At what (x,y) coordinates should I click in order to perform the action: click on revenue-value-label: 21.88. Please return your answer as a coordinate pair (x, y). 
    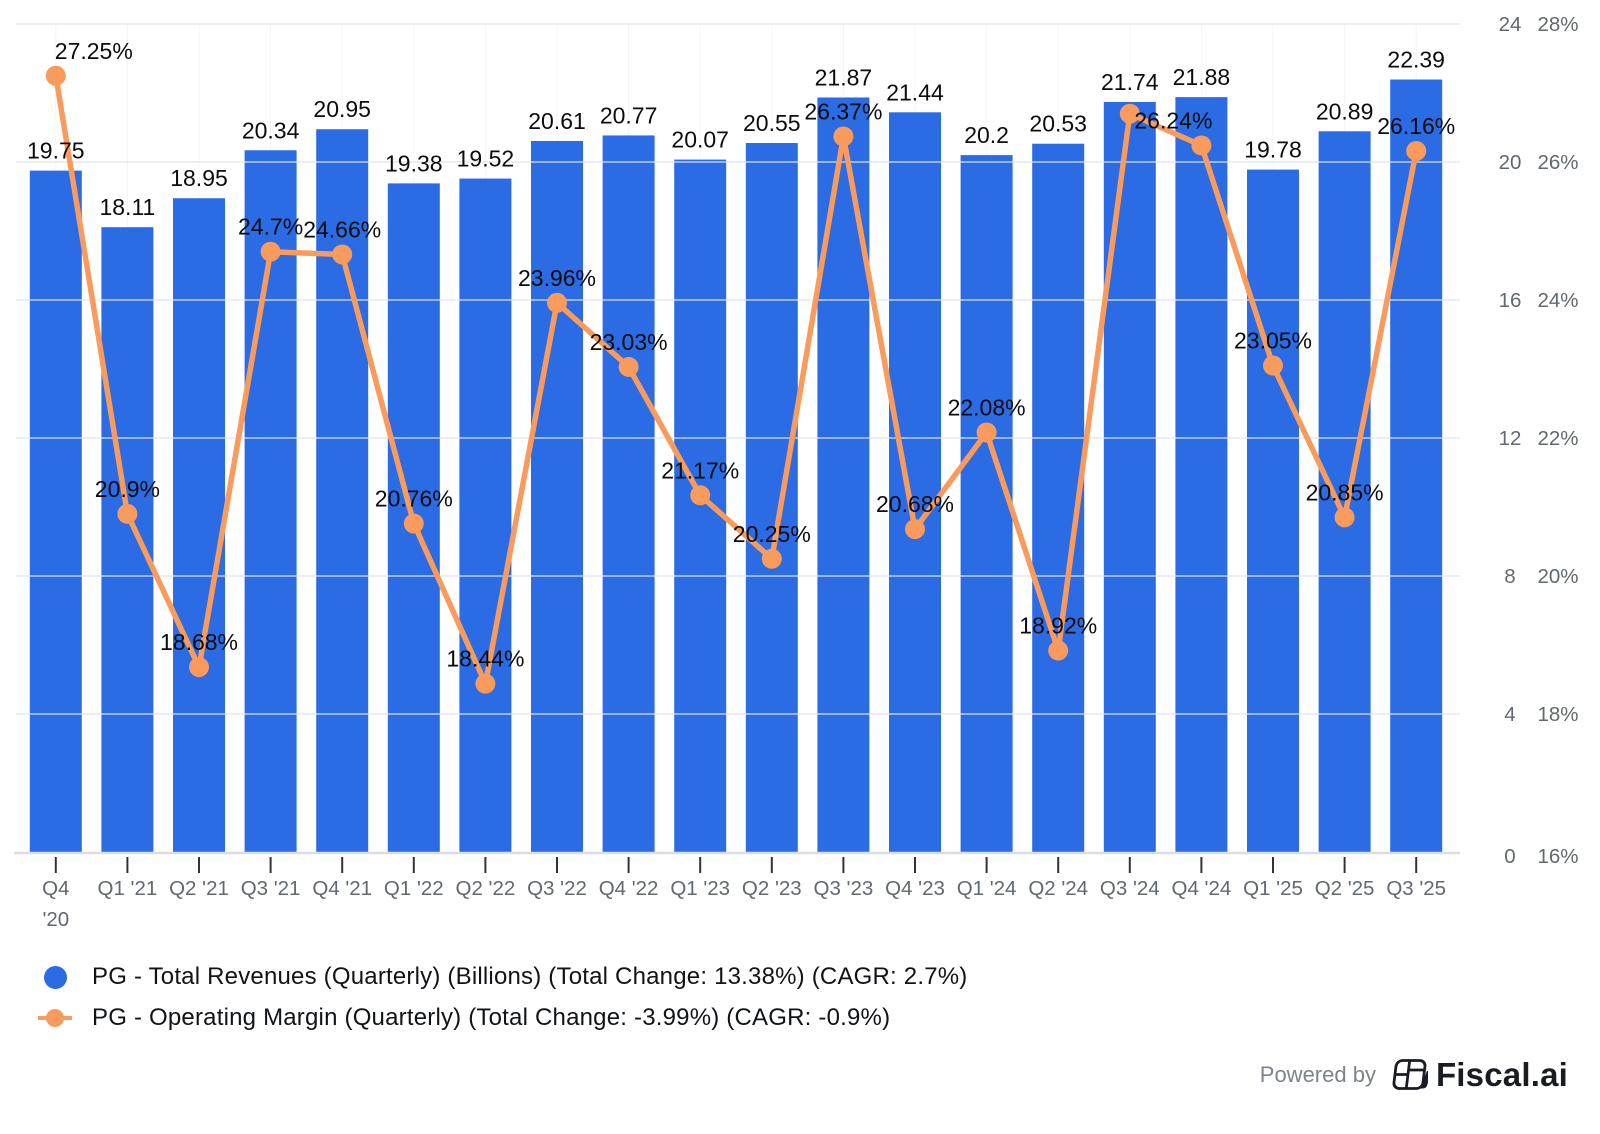
    Looking at the image, I should click on (1202, 77).